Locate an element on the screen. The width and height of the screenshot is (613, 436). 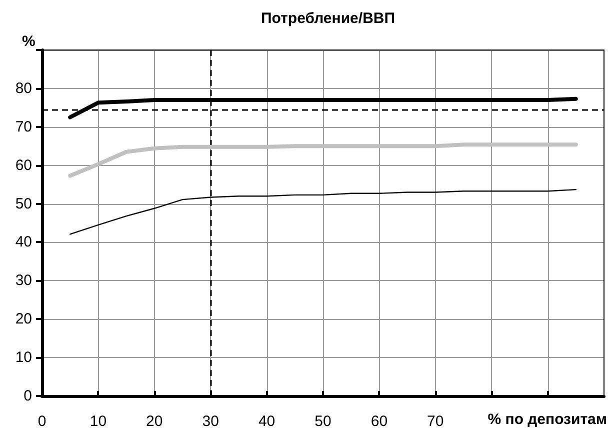
y-tick-label: 40 is located at coordinates (23, 242).